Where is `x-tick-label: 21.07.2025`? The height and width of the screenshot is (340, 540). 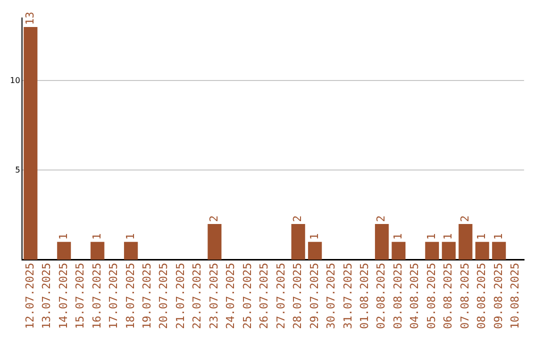 x-tick-label: 21.07.2025 is located at coordinates (180, 296).